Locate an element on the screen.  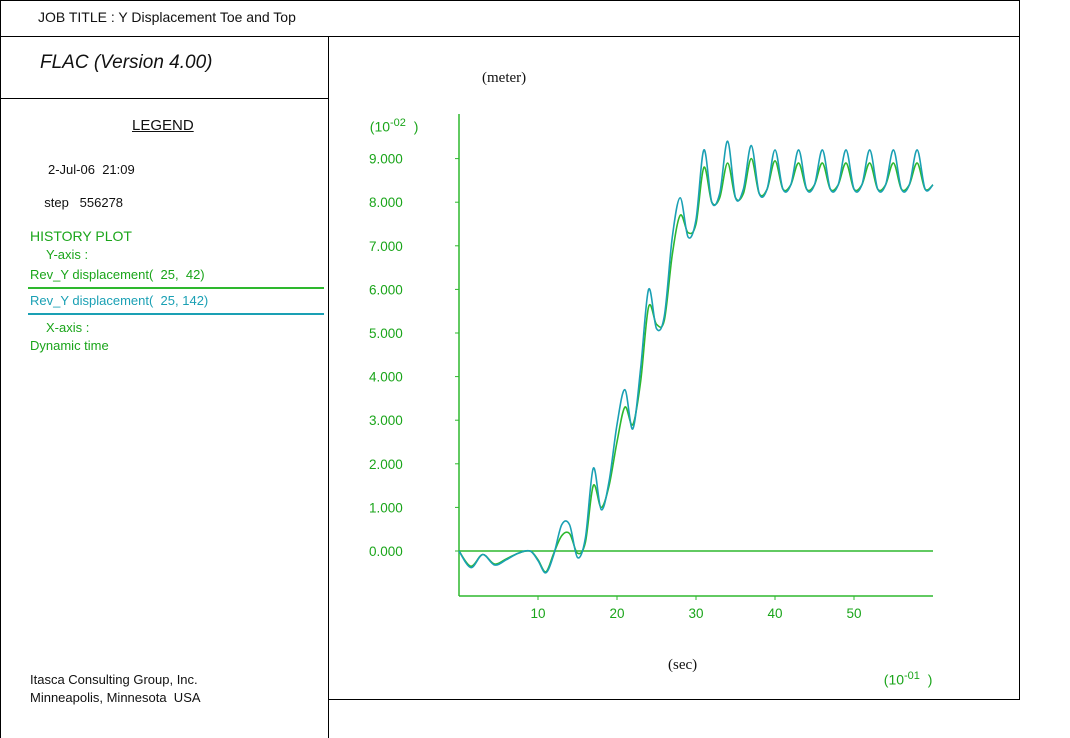
x-multiplier: (10-01 ) is located at coordinates (904, 671).